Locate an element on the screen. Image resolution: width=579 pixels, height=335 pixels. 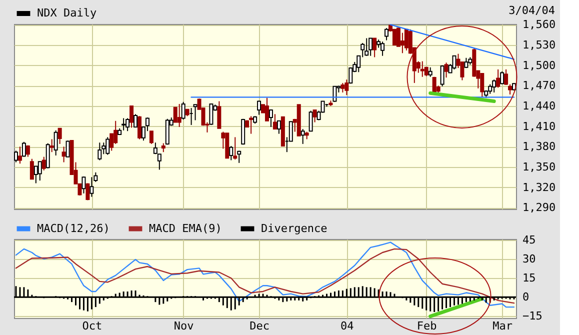
y-tick-label: 45 is located at coordinates (529, 239).